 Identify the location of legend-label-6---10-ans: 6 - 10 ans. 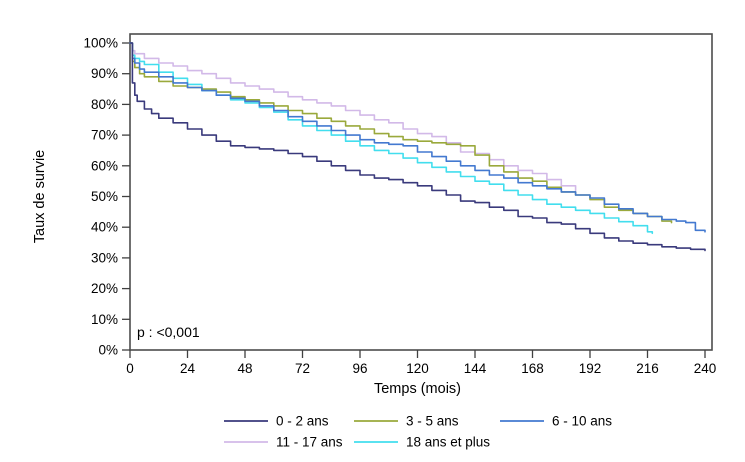
(582, 421).